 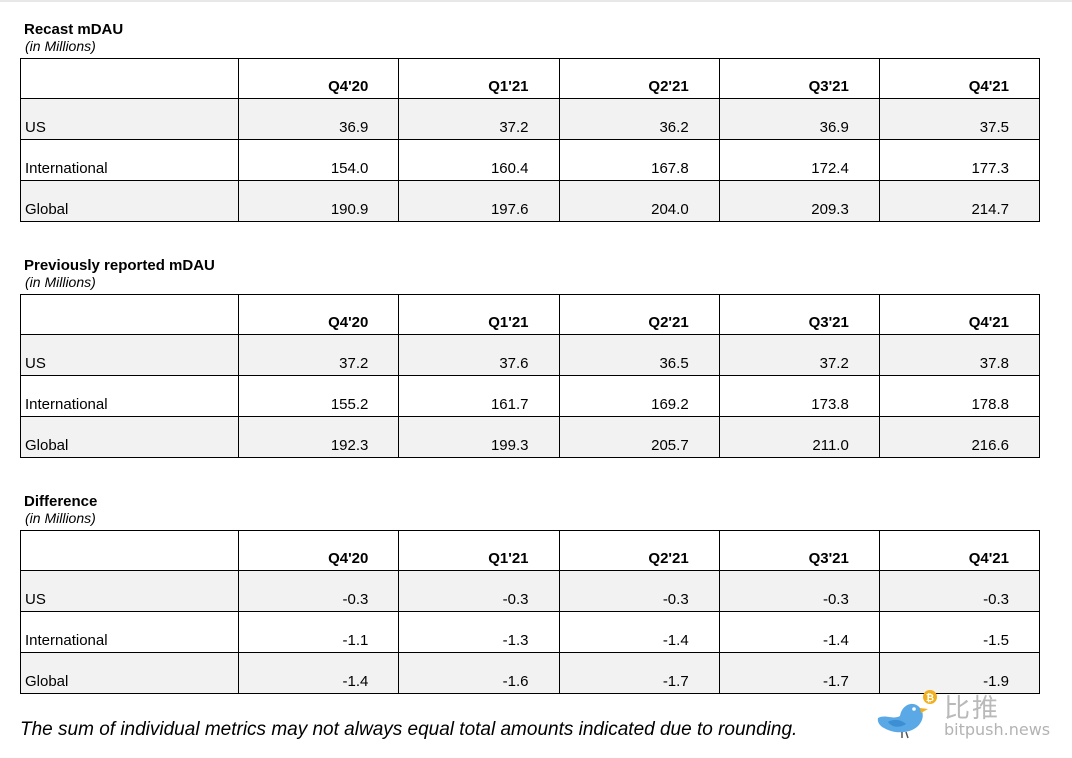 What do you see at coordinates (639, 396) in the screenshot?
I see `table-cell: 169.2` at bounding box center [639, 396].